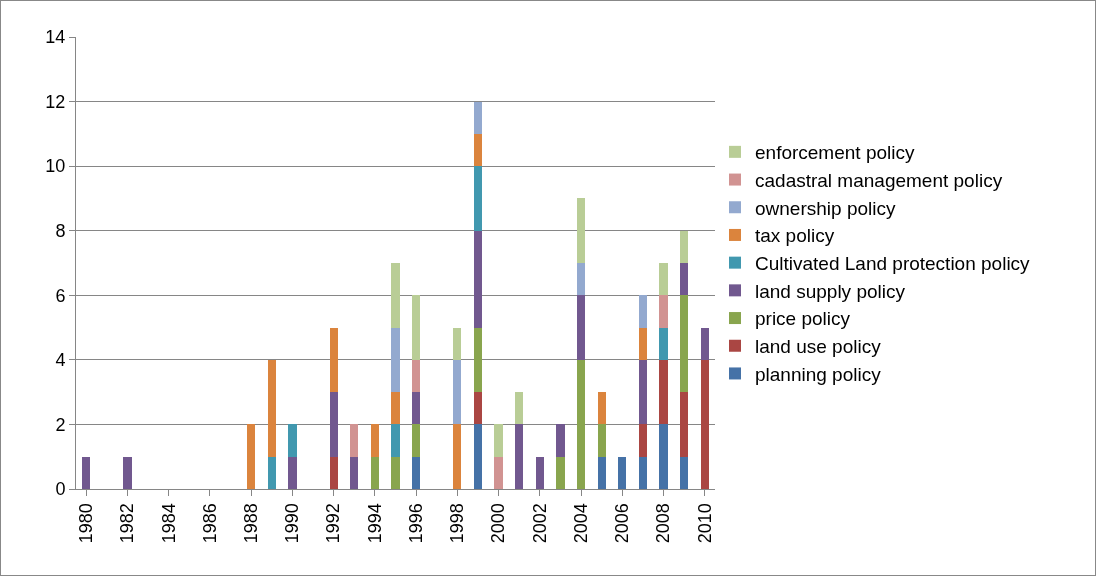  I want to click on x-tick-label: 1980, so click(86, 523).